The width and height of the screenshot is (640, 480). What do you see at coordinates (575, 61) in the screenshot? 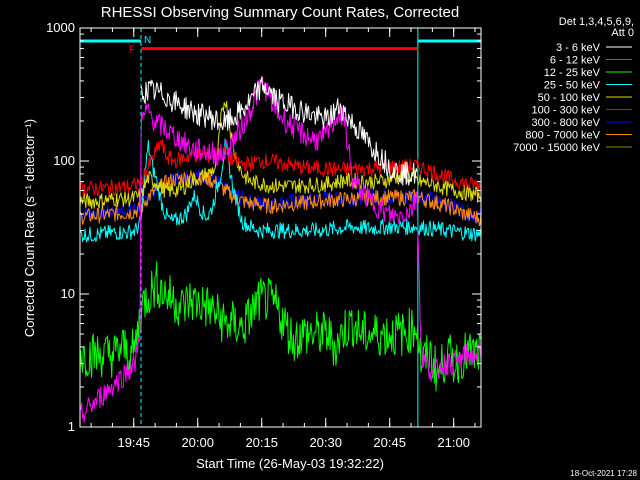
I see `legend-label: 6 - 12 keV` at bounding box center [575, 61].